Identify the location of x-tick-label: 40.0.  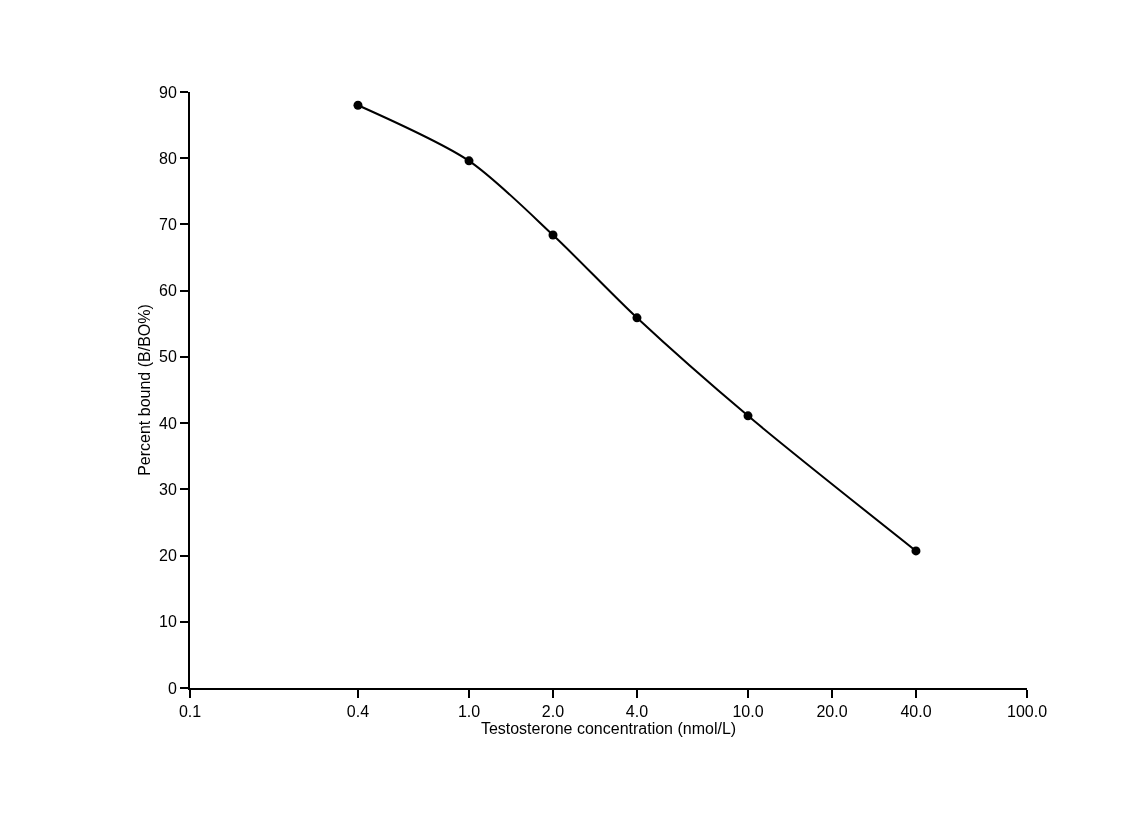
(916, 712).